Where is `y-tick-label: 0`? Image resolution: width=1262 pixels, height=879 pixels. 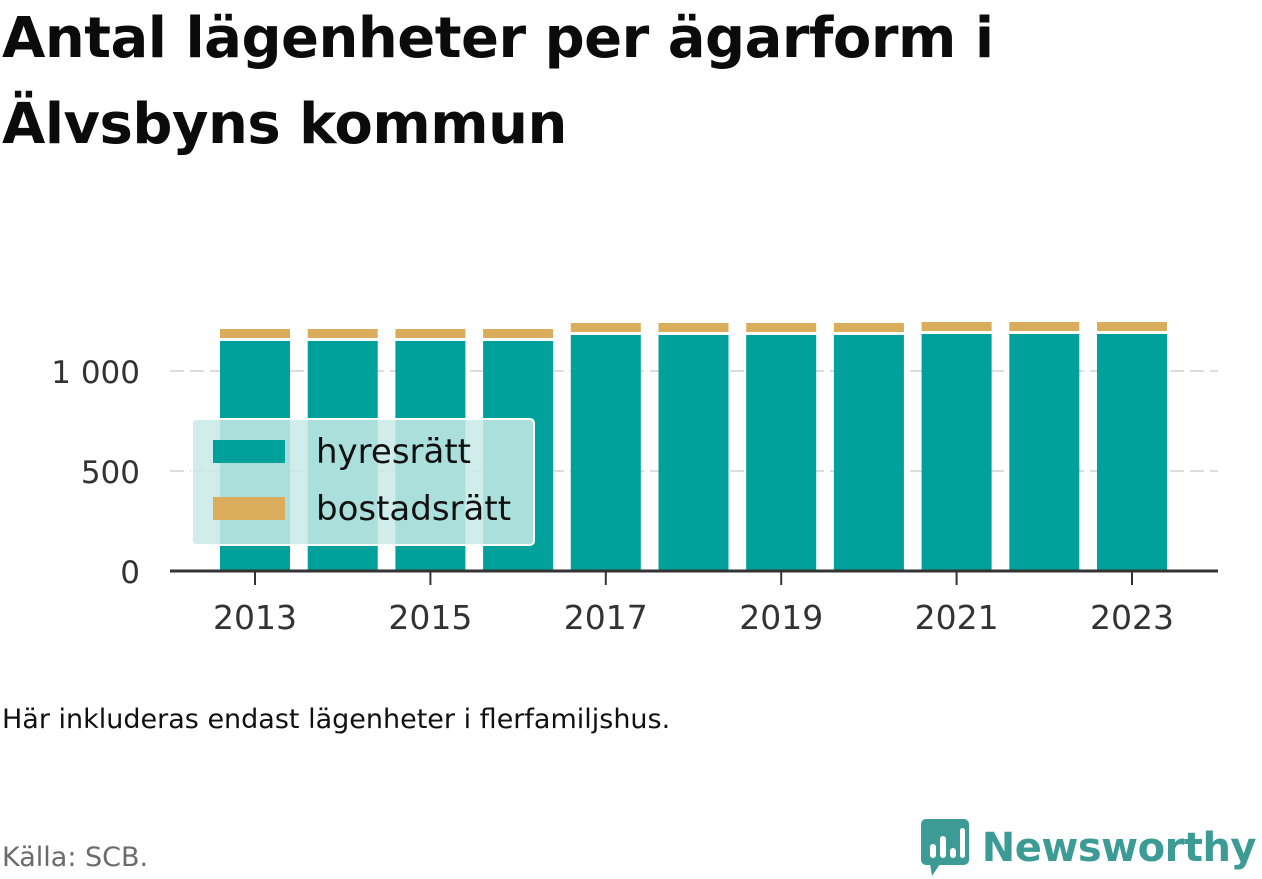
y-tick-label: 0 is located at coordinates (130, 573).